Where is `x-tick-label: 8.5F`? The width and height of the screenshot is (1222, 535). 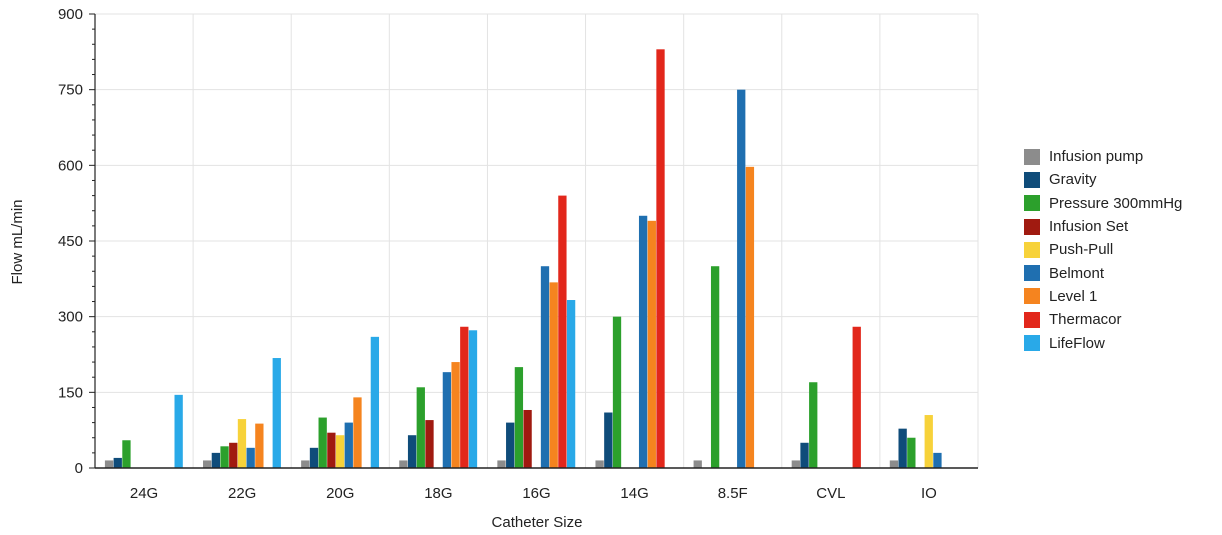 x-tick-label: 8.5F is located at coordinates (733, 493).